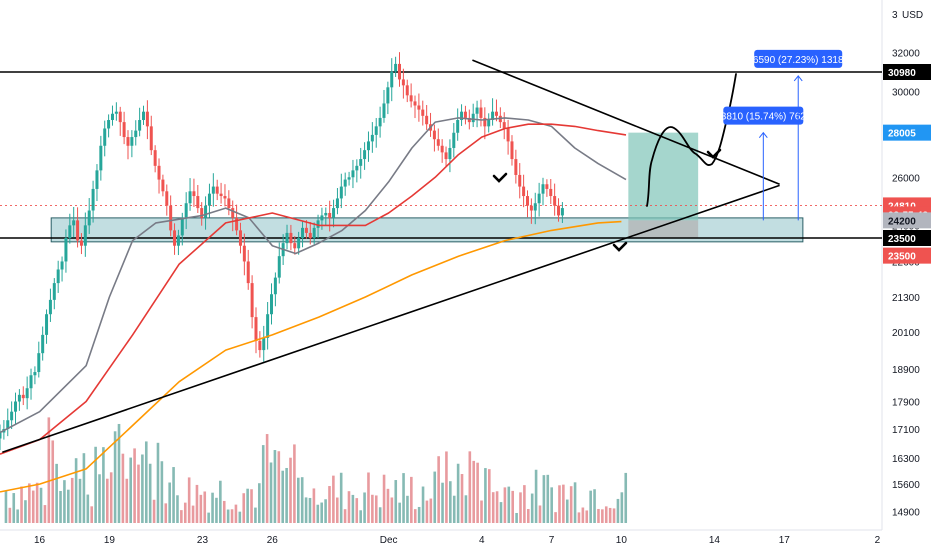 The width and height of the screenshot is (932, 550). What do you see at coordinates (906, 485) in the screenshot?
I see `y-tick-label: 15600` at bounding box center [906, 485].